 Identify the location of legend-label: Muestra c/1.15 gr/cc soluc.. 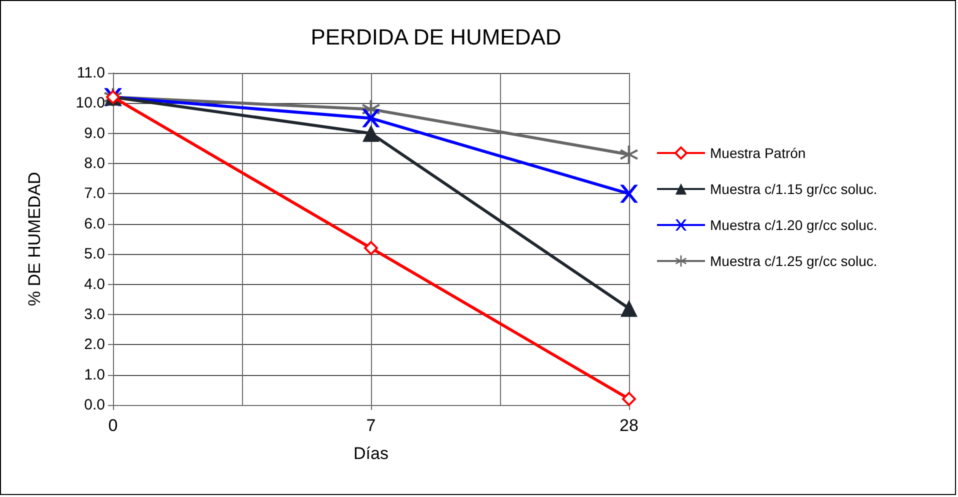
(794, 189).